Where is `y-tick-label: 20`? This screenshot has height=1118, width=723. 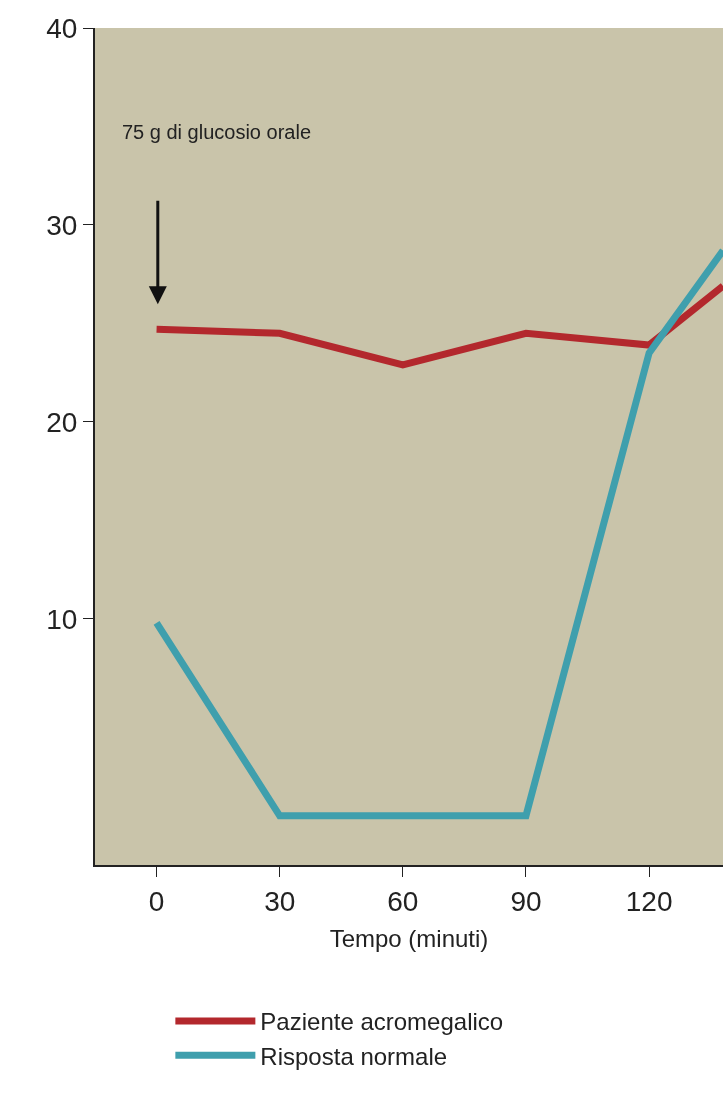 y-tick-label: 20 is located at coordinates (62, 422).